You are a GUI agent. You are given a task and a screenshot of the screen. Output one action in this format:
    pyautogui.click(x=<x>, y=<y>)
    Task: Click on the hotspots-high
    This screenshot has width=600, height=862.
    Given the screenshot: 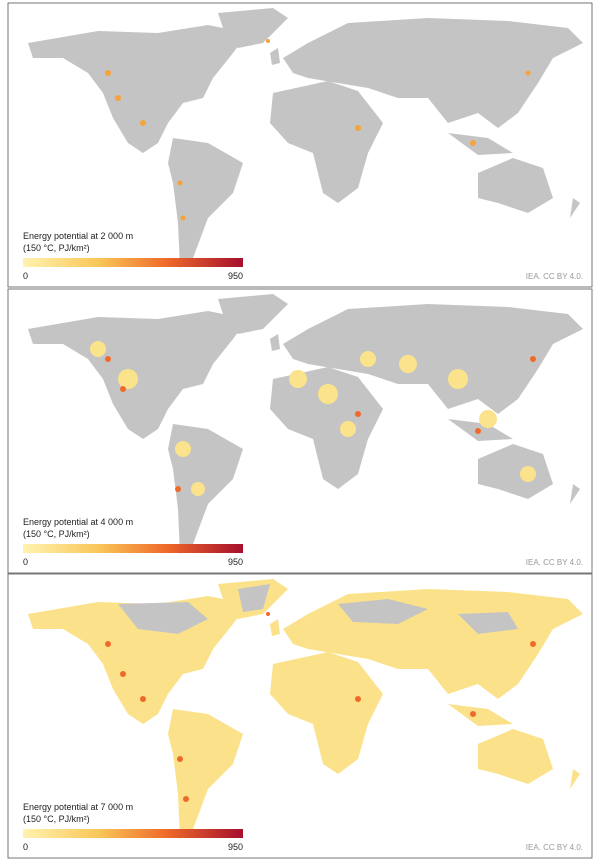 What is the action you would take?
    pyautogui.click(x=320, y=424)
    